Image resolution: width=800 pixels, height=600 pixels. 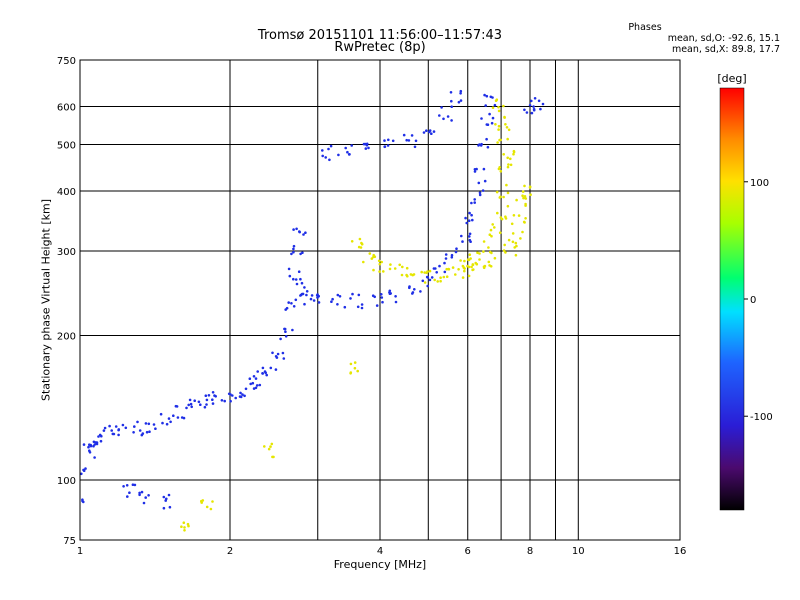 I want to click on y-tick-label: 500, so click(x=66, y=146).